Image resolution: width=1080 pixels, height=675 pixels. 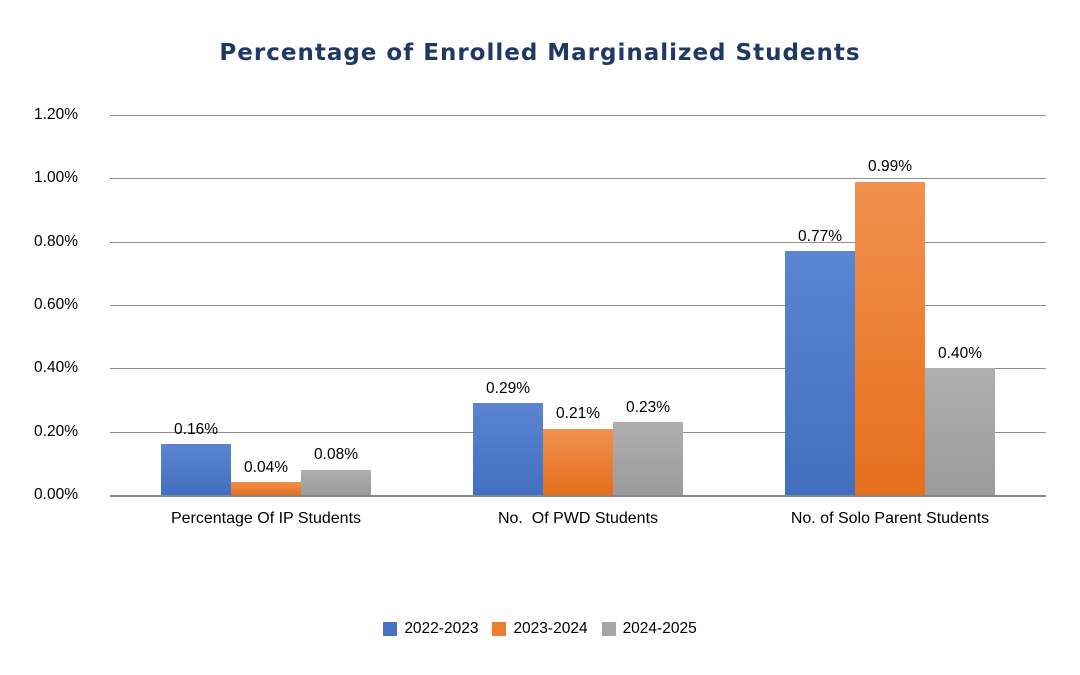 What do you see at coordinates (56, 241) in the screenshot?
I see `y-axis-tick-label: 0.80%` at bounding box center [56, 241].